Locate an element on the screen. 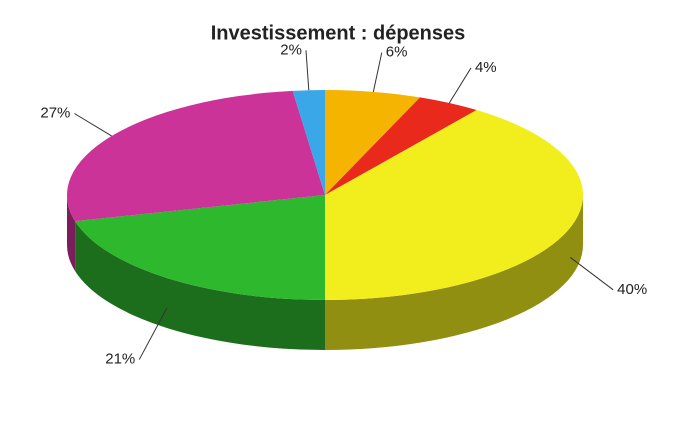 The image size is (677, 423). data-label: 40% is located at coordinates (632, 289).